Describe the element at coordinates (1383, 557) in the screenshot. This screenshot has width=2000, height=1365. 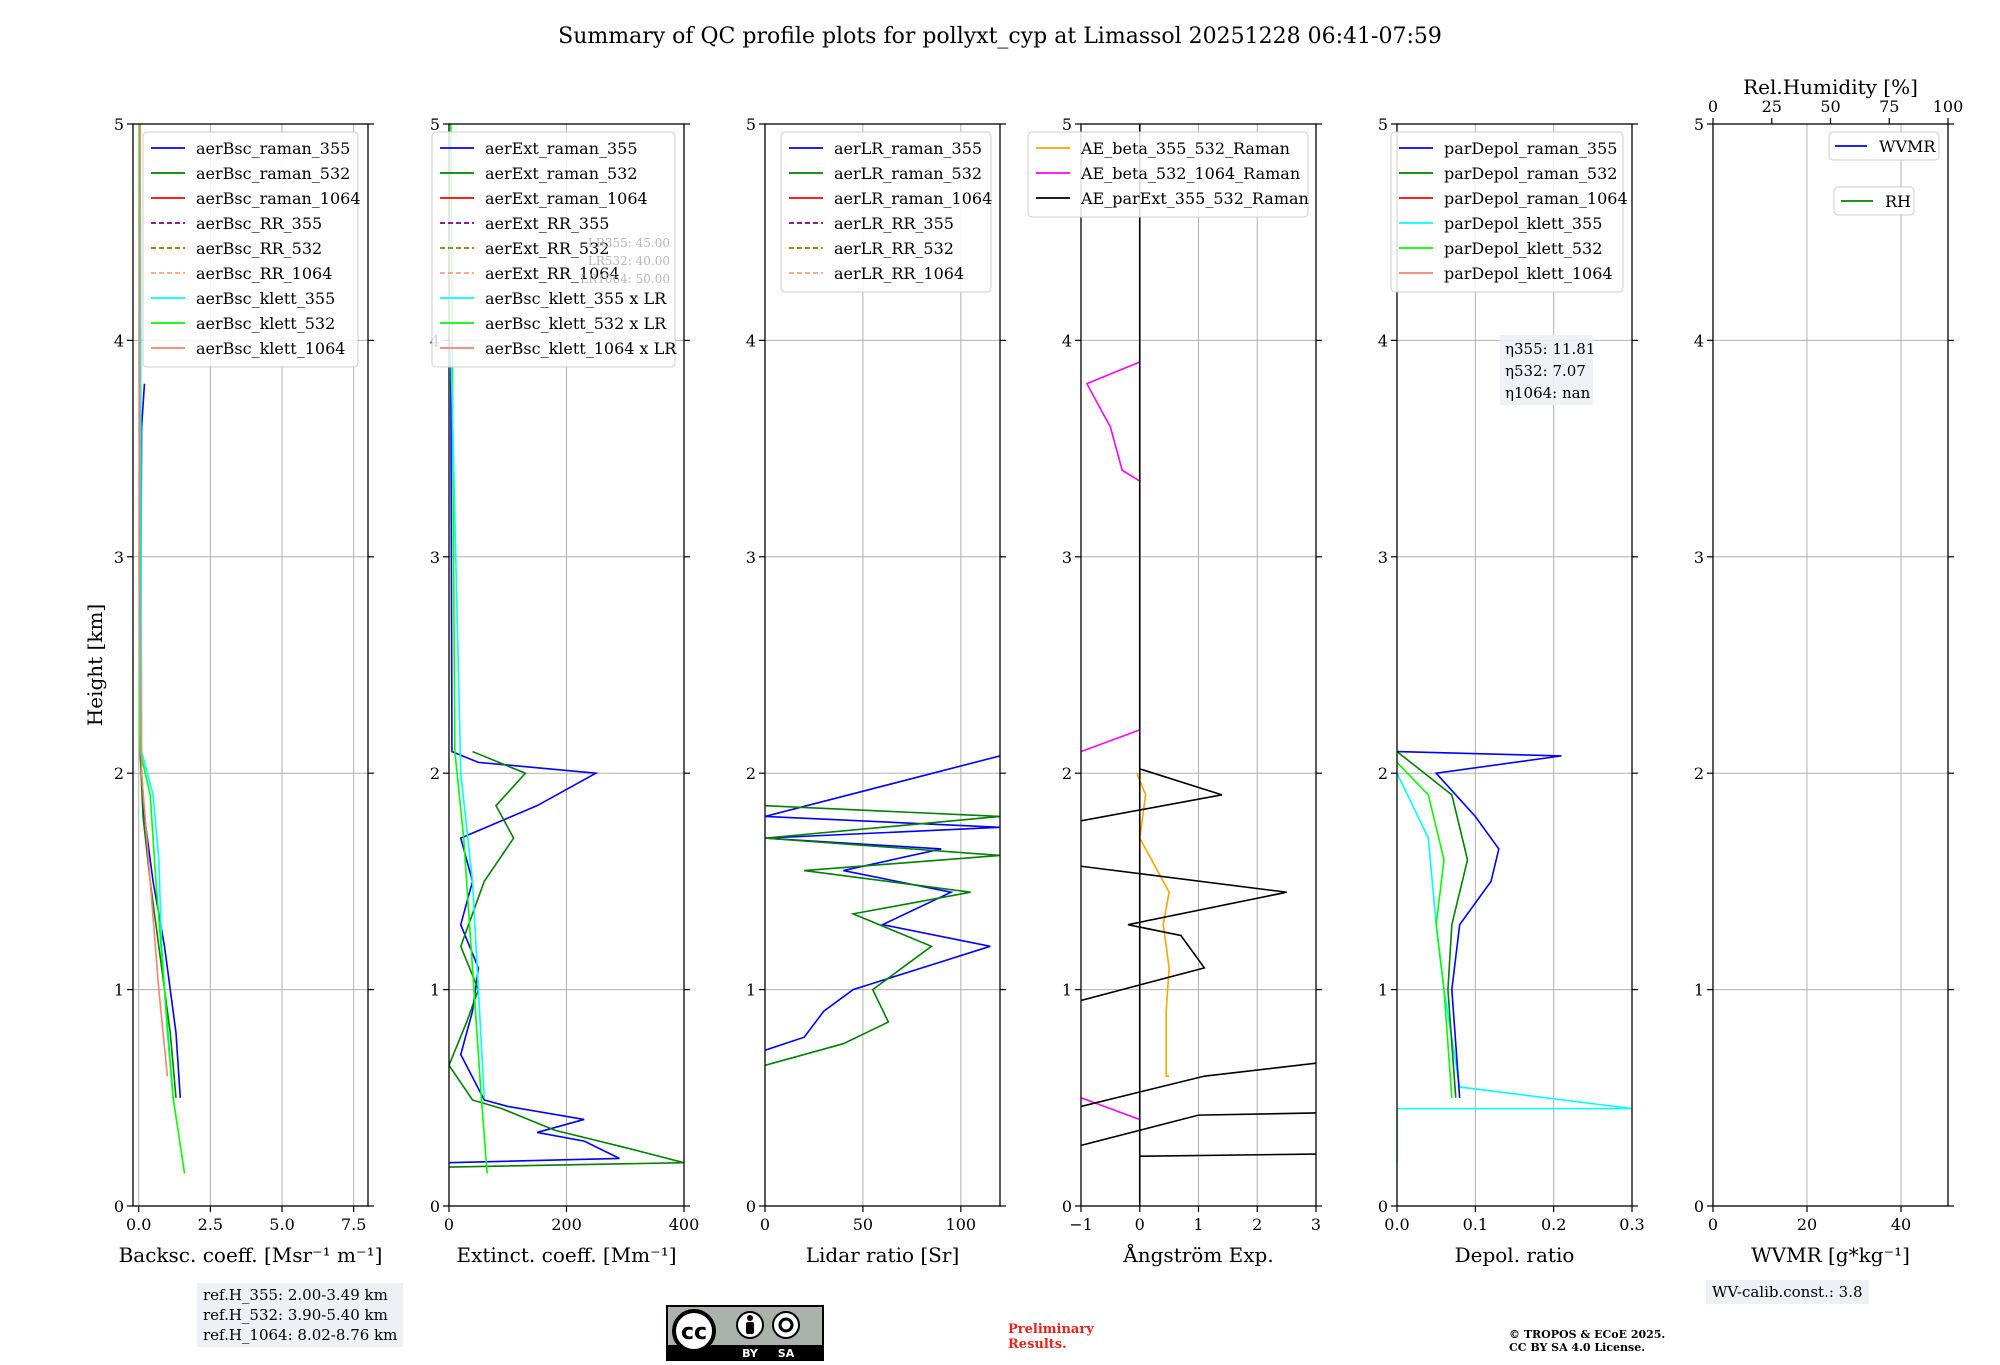
I see `ytick-label-depol: 3` at that location.